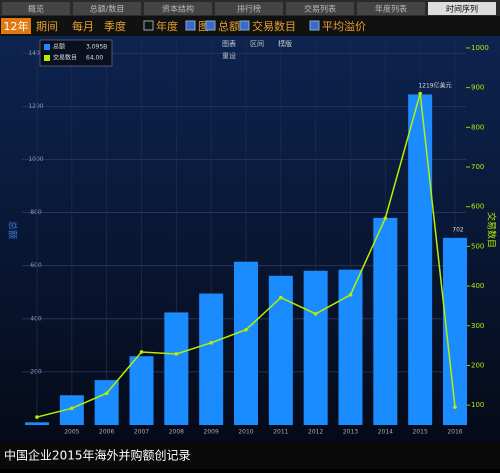 This screenshot has height=473, width=500. Describe the element at coordinates (229, 26) in the screenshot. I see `toolbar-item: 总额` at that location.